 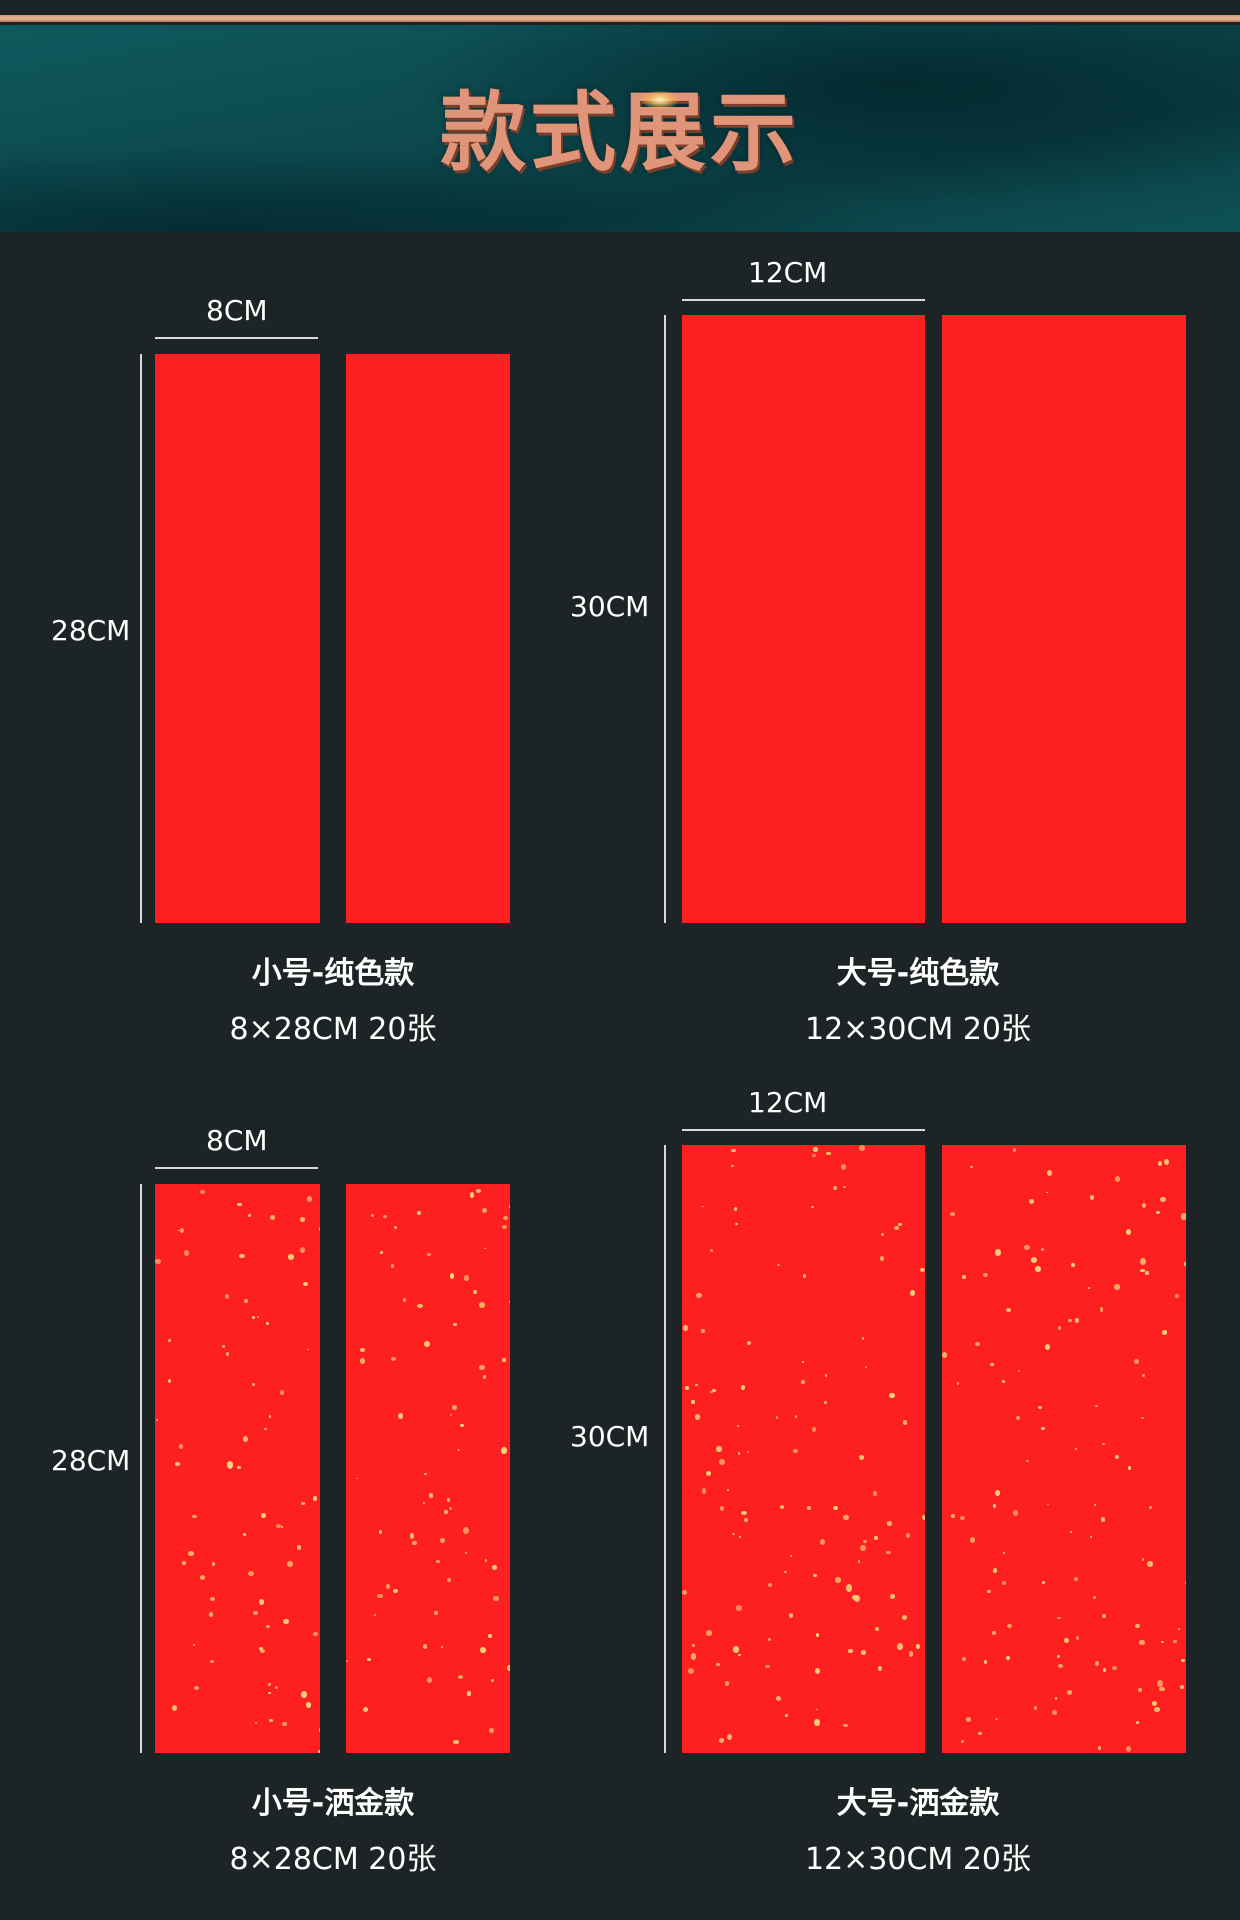 I want to click on width-line, so click(x=803, y=1130).